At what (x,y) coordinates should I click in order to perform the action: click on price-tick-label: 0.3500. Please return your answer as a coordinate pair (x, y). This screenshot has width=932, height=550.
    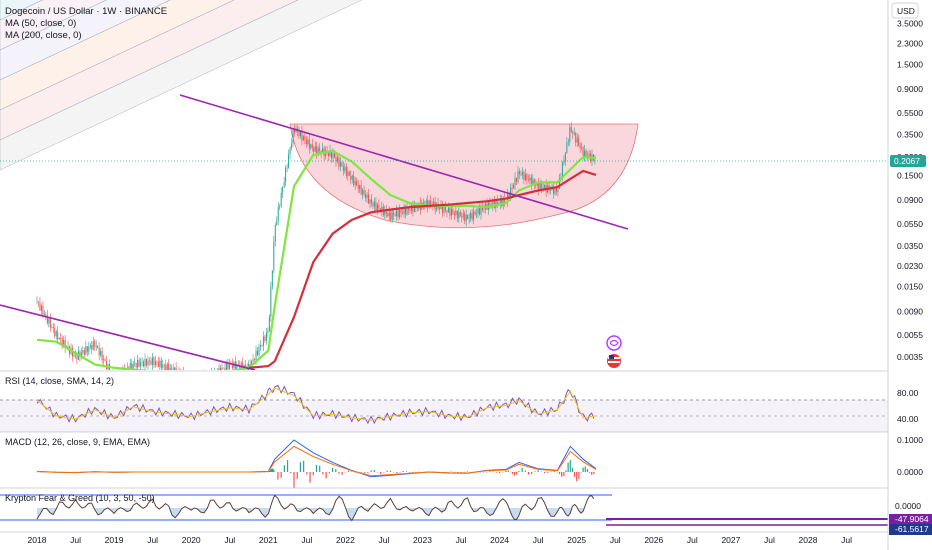
    Looking at the image, I should click on (910, 135).